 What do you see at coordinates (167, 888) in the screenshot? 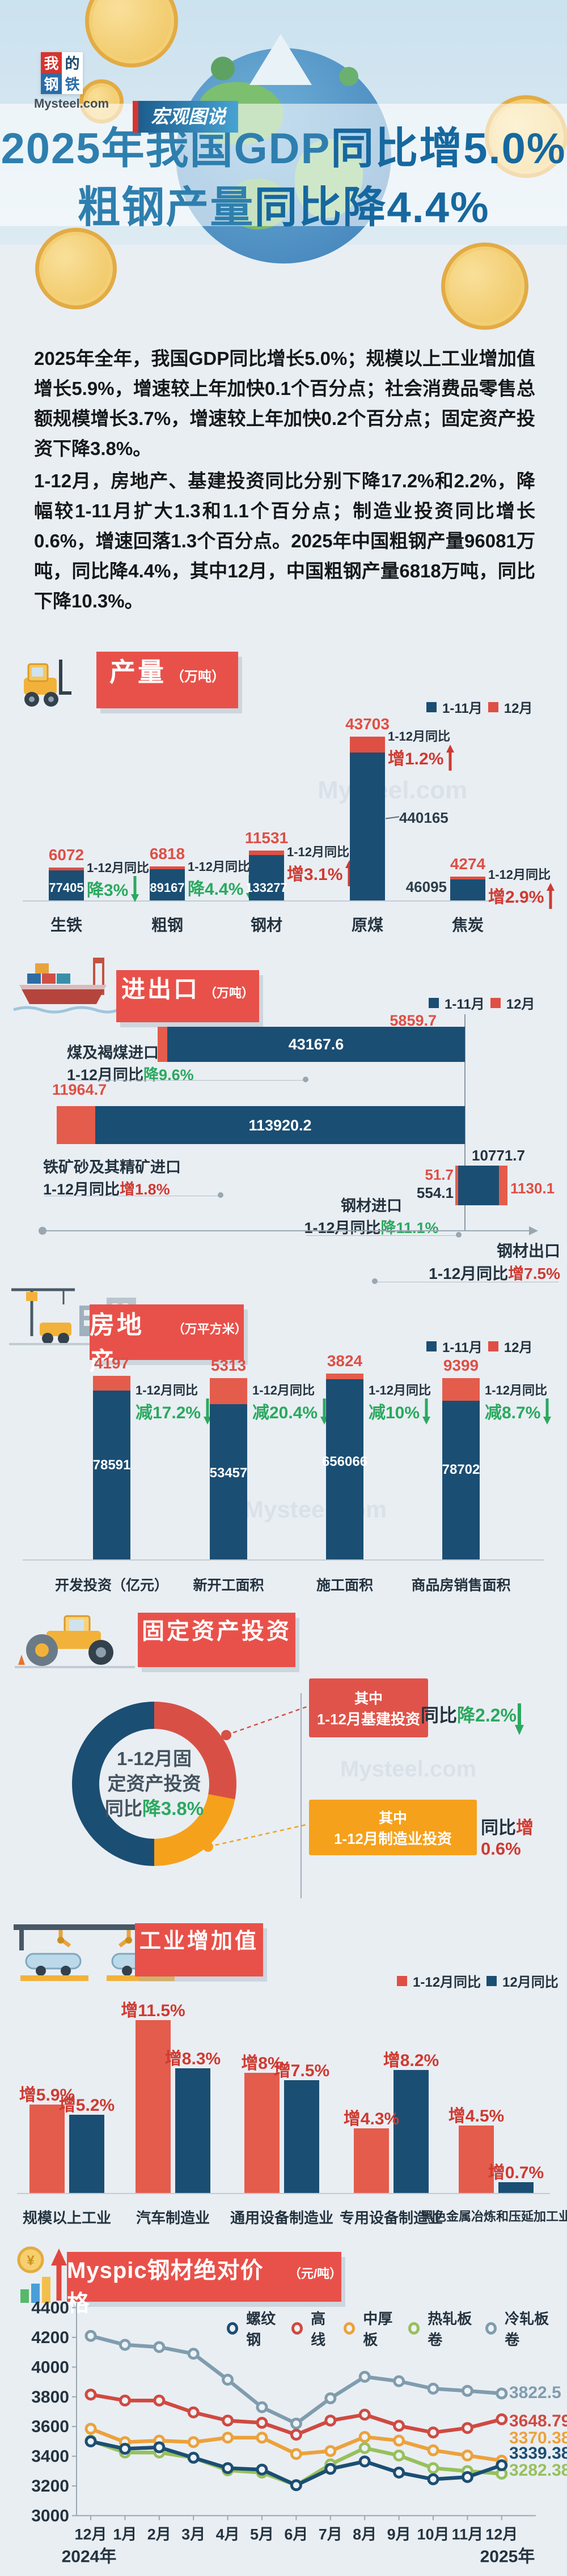
I see `bar-value-jan-nov: 89167` at bounding box center [167, 888].